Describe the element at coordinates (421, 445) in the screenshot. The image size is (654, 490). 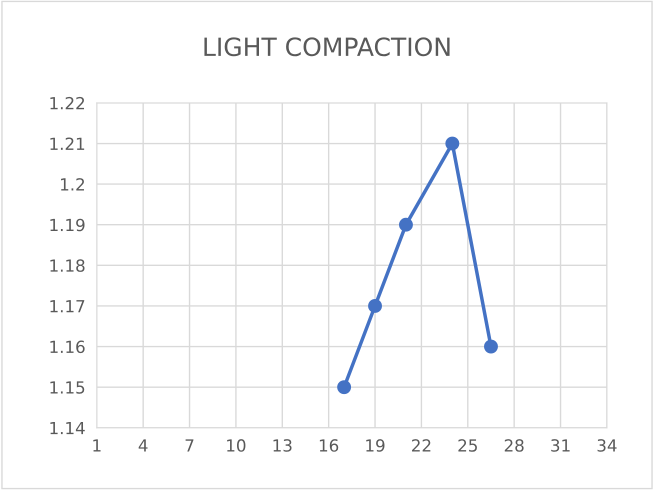
I see `x-tick-label: 22` at that location.